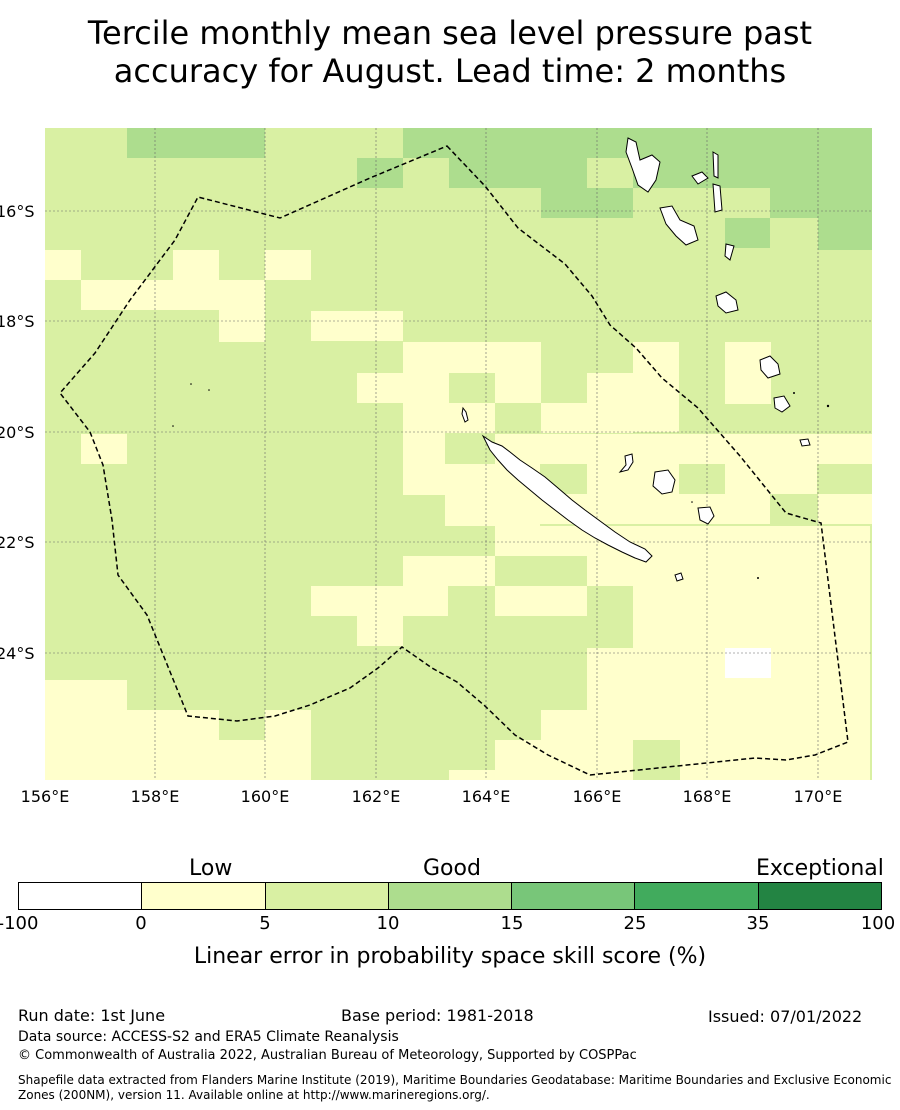 Image resolution: width=900 pixels, height=1110 pixels. What do you see at coordinates (758, 923) in the screenshot?
I see `colorbar-tick: 35` at bounding box center [758, 923].